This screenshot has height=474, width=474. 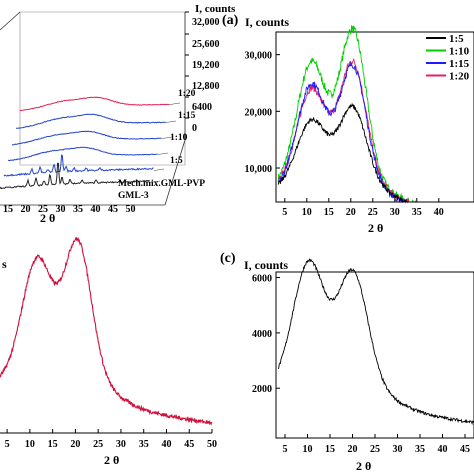 What do you see at coordinates (47, 218) in the screenshot?
I see `waterfall-xlabel: 2 θ` at bounding box center [47, 218].